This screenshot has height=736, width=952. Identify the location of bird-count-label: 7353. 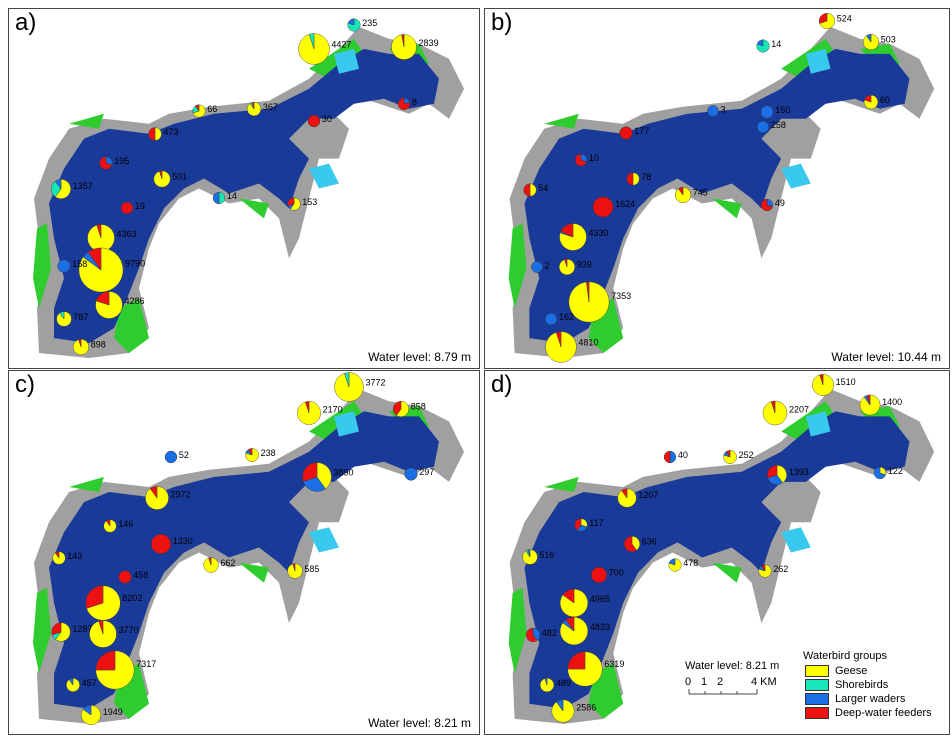
(621, 296).